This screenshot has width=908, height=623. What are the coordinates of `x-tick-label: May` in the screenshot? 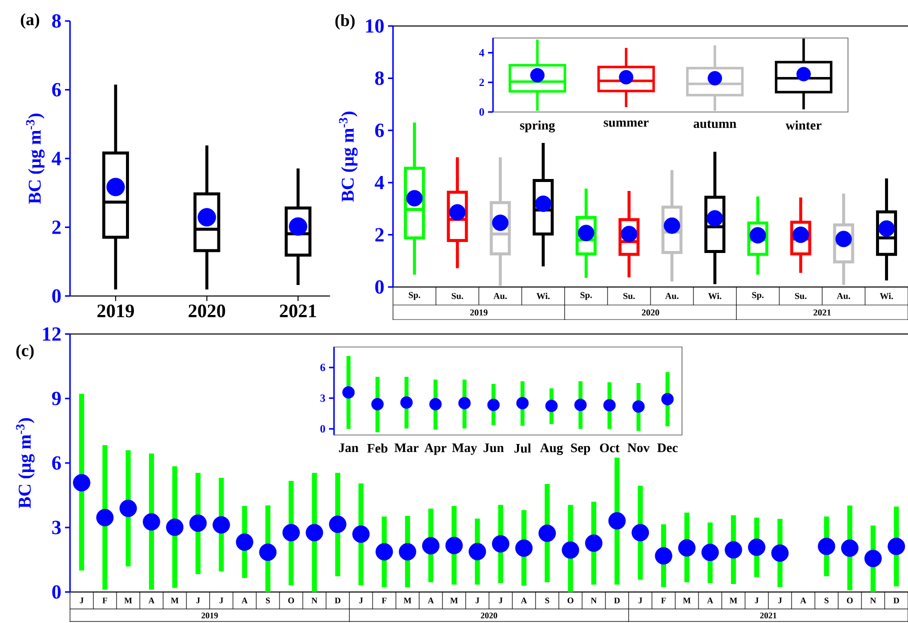 It's located at (465, 449).